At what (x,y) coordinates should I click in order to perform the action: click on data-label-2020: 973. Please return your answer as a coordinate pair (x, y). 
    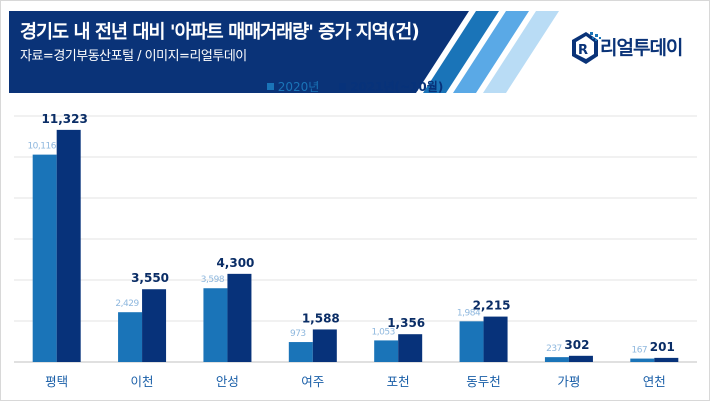
    Looking at the image, I should click on (298, 334).